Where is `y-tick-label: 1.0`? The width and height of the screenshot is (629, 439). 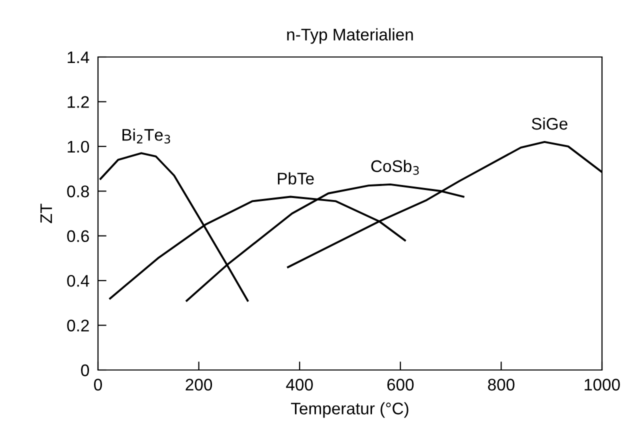 y-tick-label: 1.0 is located at coordinates (79, 146).